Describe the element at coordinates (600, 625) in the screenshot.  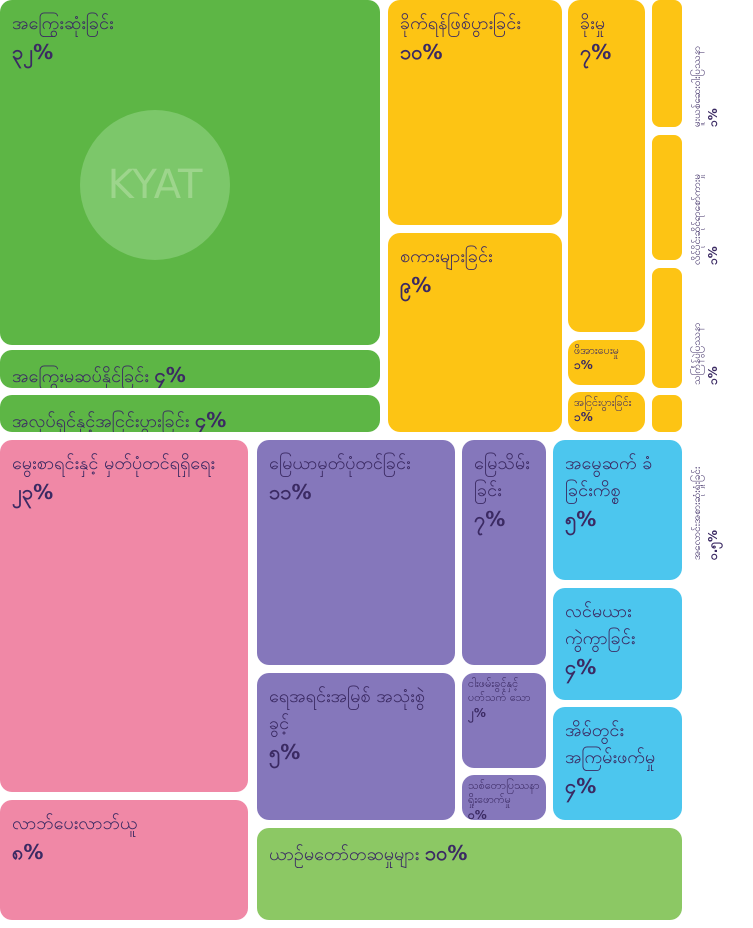
I see `tile-label: လင်မယား ကွဲကွာခြင်း` at that location.